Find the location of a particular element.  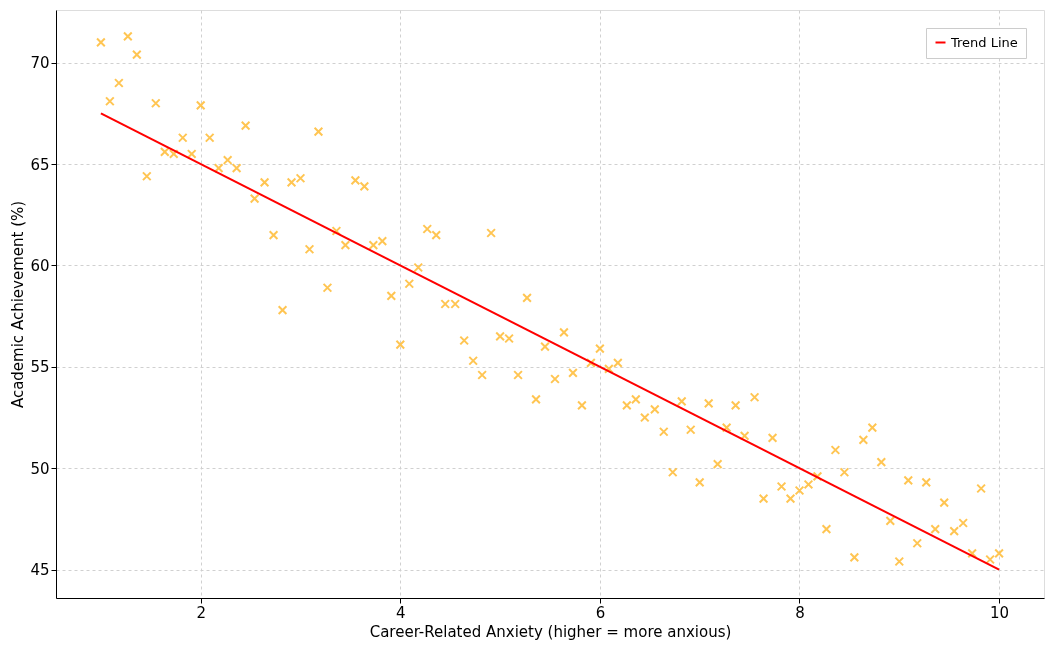

x-tick-label: 8 is located at coordinates (800, 612).